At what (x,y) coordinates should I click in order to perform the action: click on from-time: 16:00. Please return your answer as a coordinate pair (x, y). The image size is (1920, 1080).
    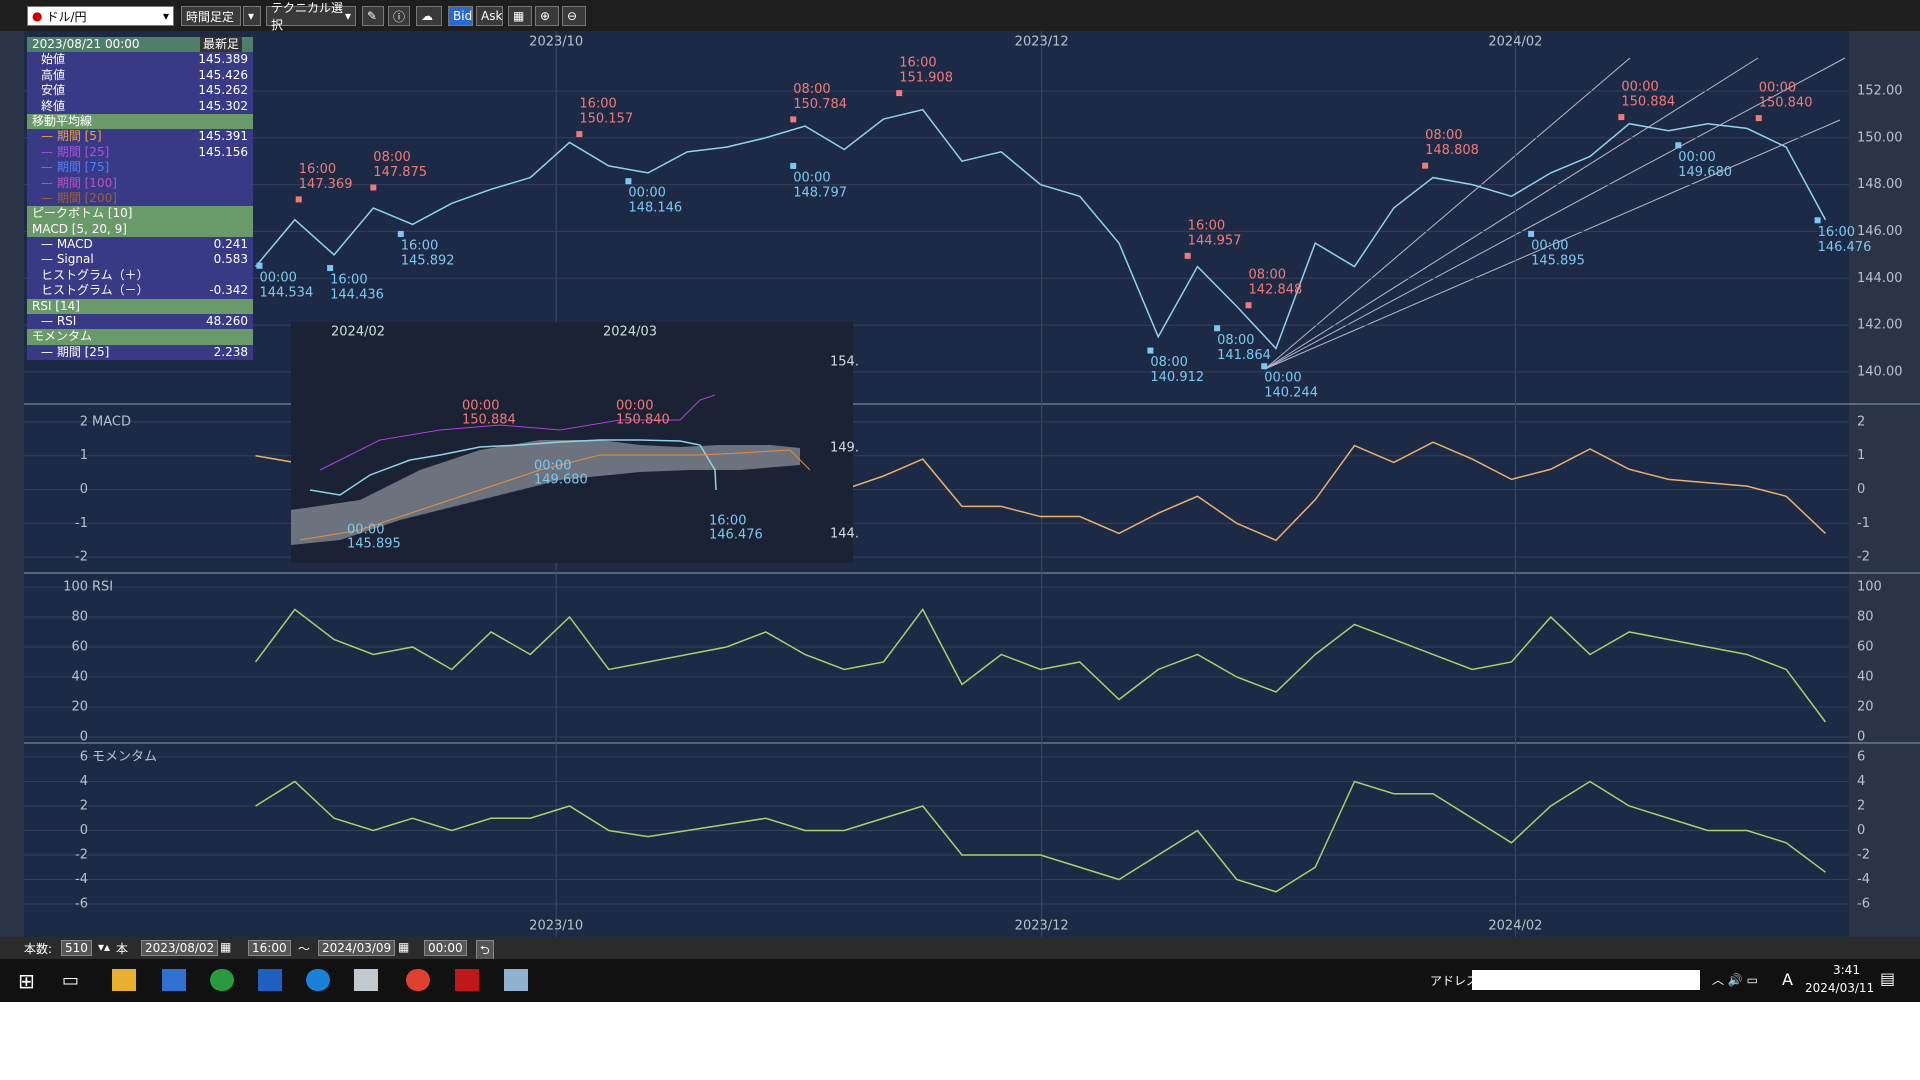
    Looking at the image, I should click on (269, 948).